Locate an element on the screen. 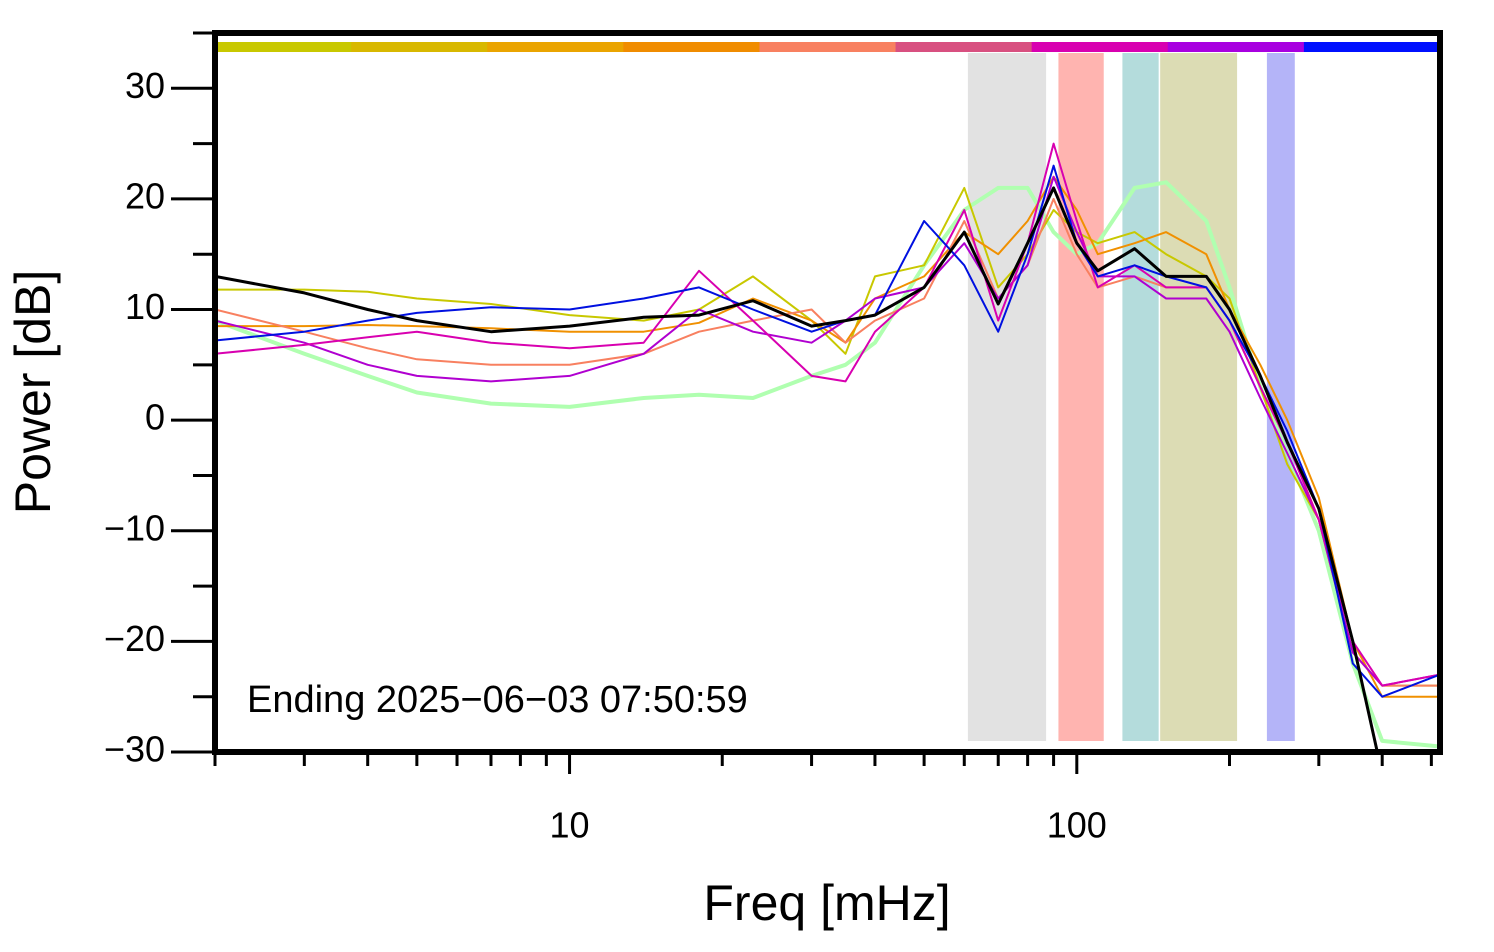 The height and width of the screenshot is (952, 1494). x-tick-label: 100 is located at coordinates (1077, 825).